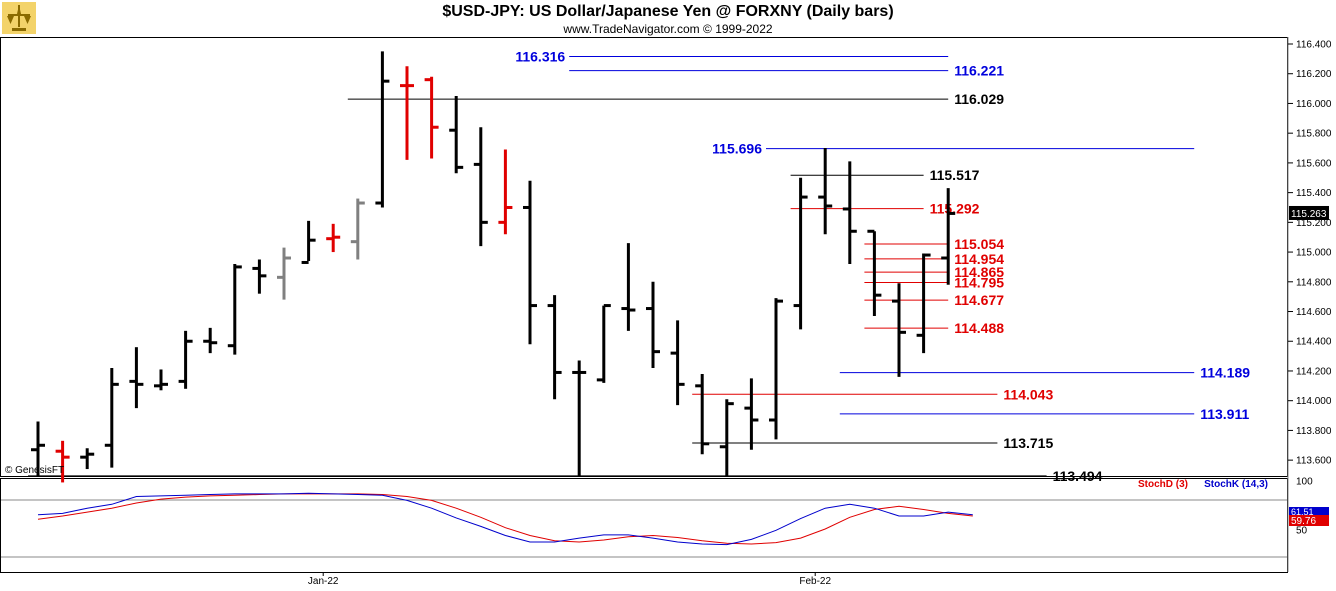 Image resolution: width=1336 pixels, height=591 pixels. Describe the element at coordinates (1314, 461) in the screenshot. I see `y-tick-label: 113.600` at that location.